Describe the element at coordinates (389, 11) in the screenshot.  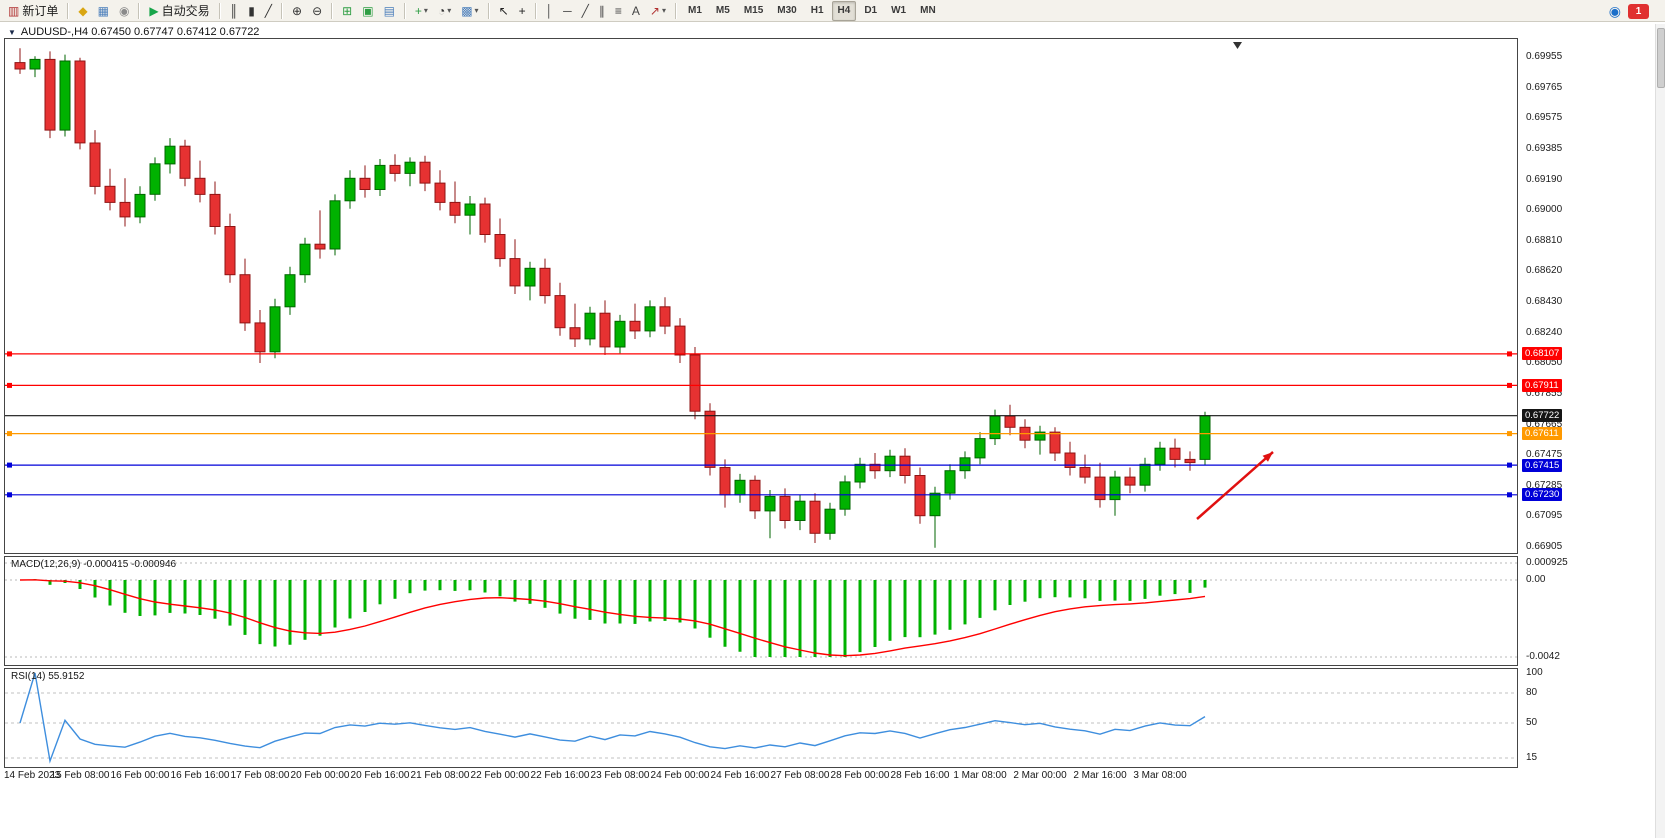
I see `toolbar-button-cascade: ▤` at that location.